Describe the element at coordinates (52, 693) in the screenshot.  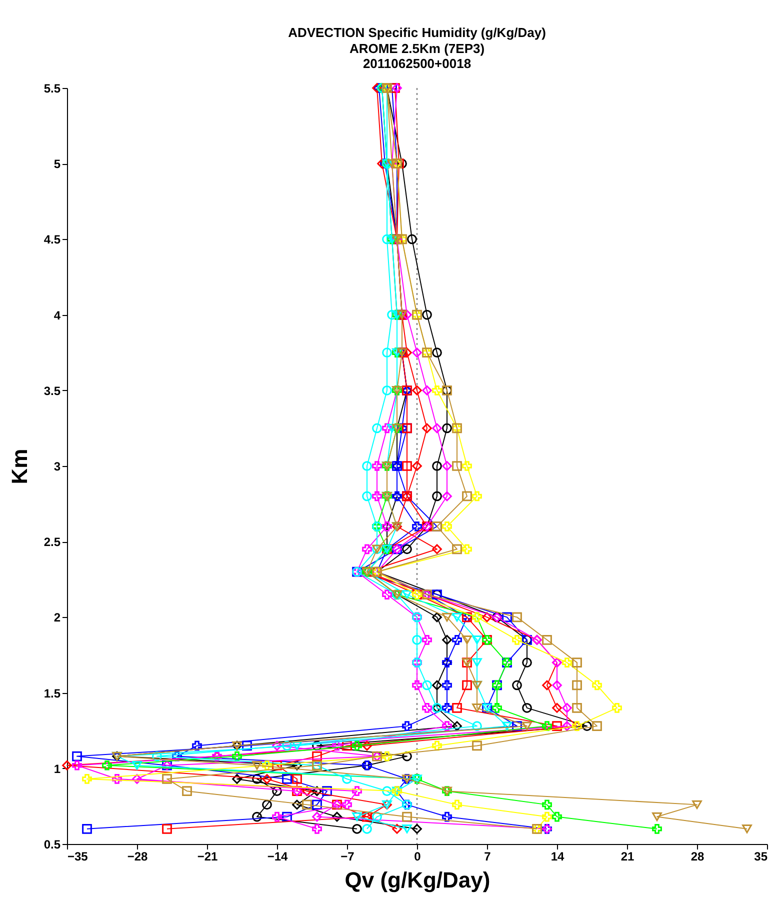
I see `y-tick-label: 1.5` at that location.